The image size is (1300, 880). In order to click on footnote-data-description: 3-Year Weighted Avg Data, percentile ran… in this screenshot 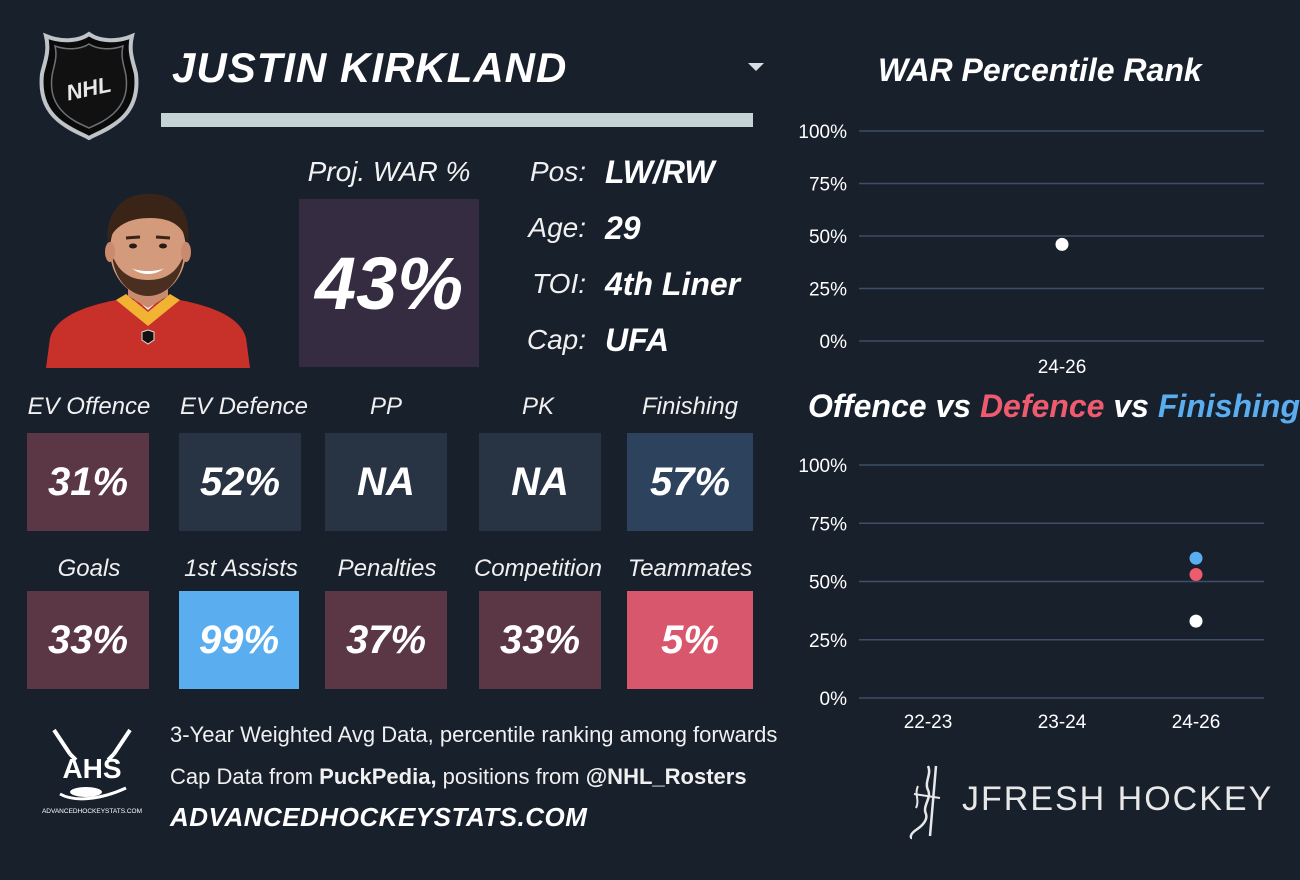, I will do `click(474, 734)`.